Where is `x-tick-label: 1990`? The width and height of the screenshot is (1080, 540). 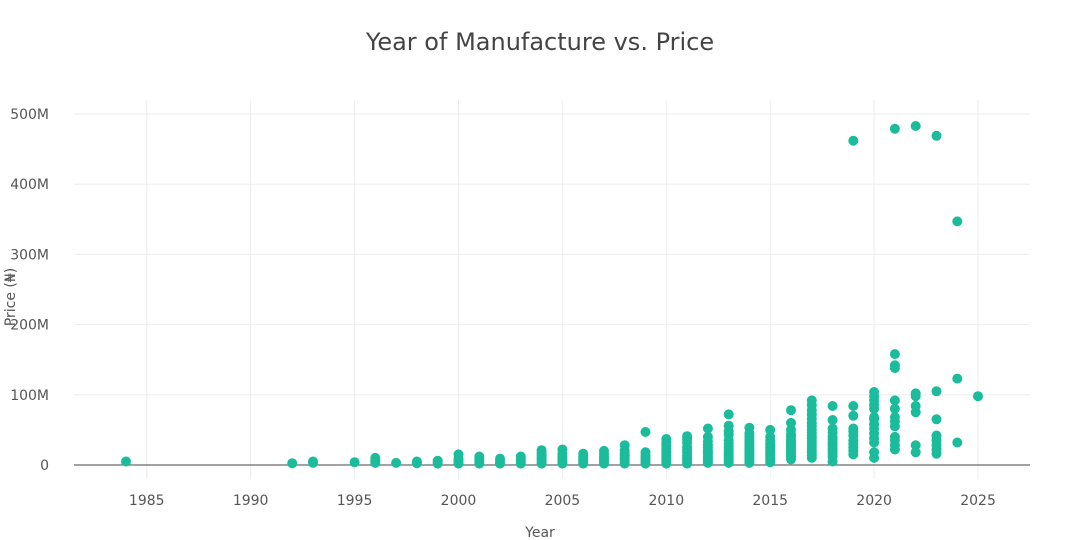
x-tick-label: 1990 is located at coordinates (251, 501).